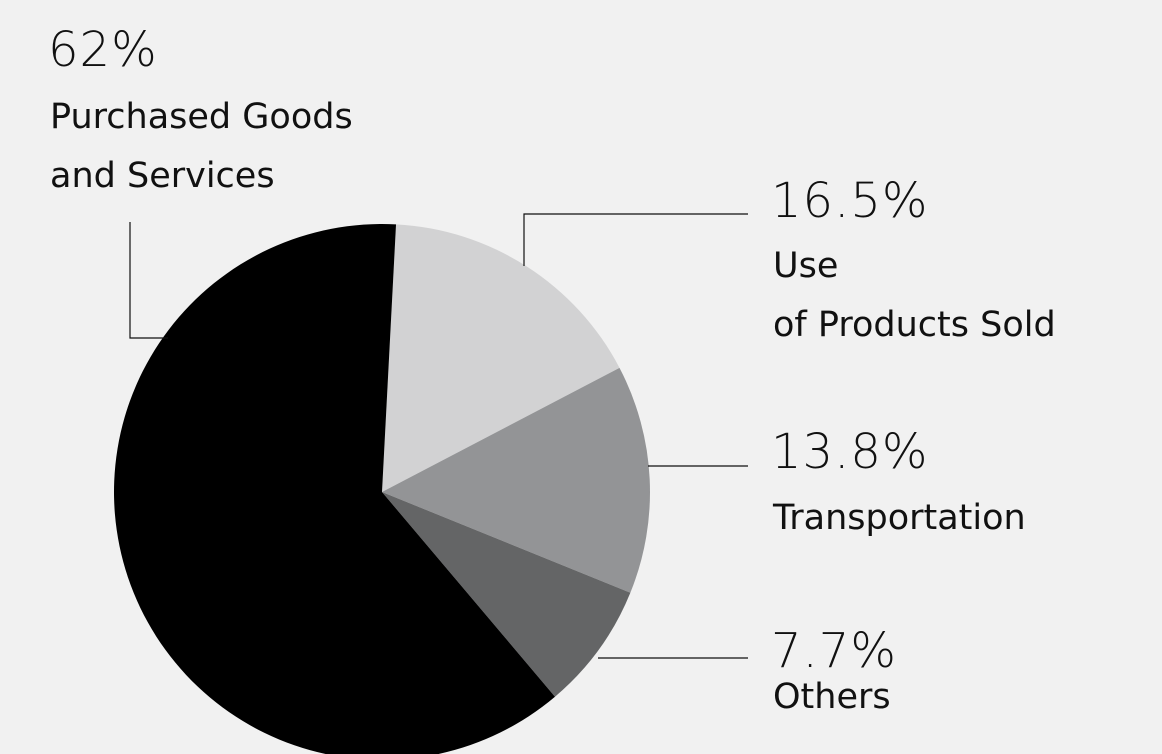 The height and width of the screenshot is (754, 1162). What do you see at coordinates (103, 50) in the screenshot?
I see `slice-0-percent: 62%` at bounding box center [103, 50].